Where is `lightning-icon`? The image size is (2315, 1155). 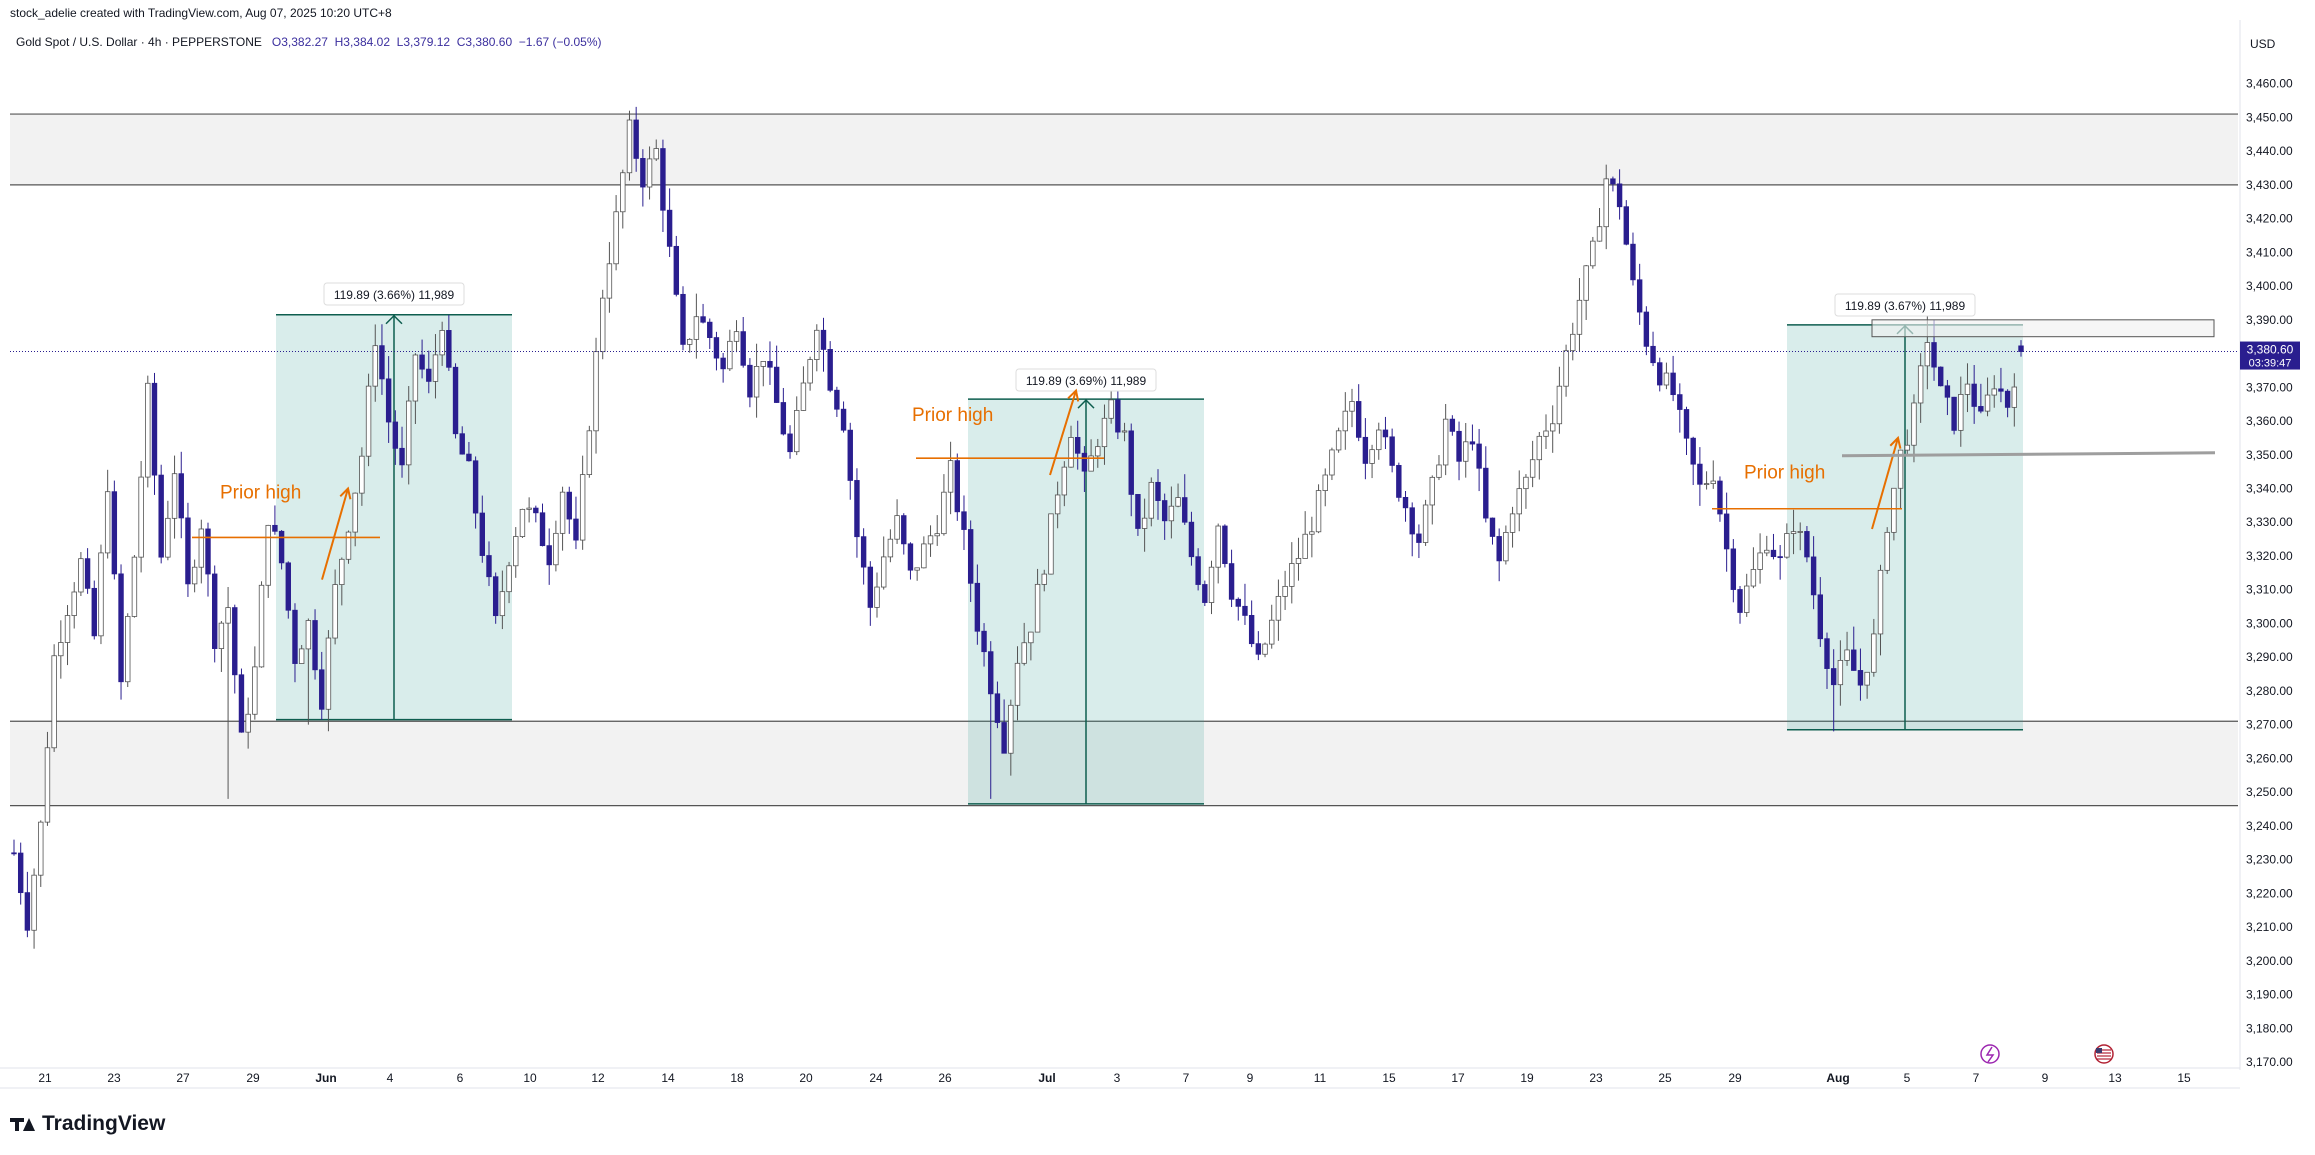 lightning-icon is located at coordinates (1990, 1054).